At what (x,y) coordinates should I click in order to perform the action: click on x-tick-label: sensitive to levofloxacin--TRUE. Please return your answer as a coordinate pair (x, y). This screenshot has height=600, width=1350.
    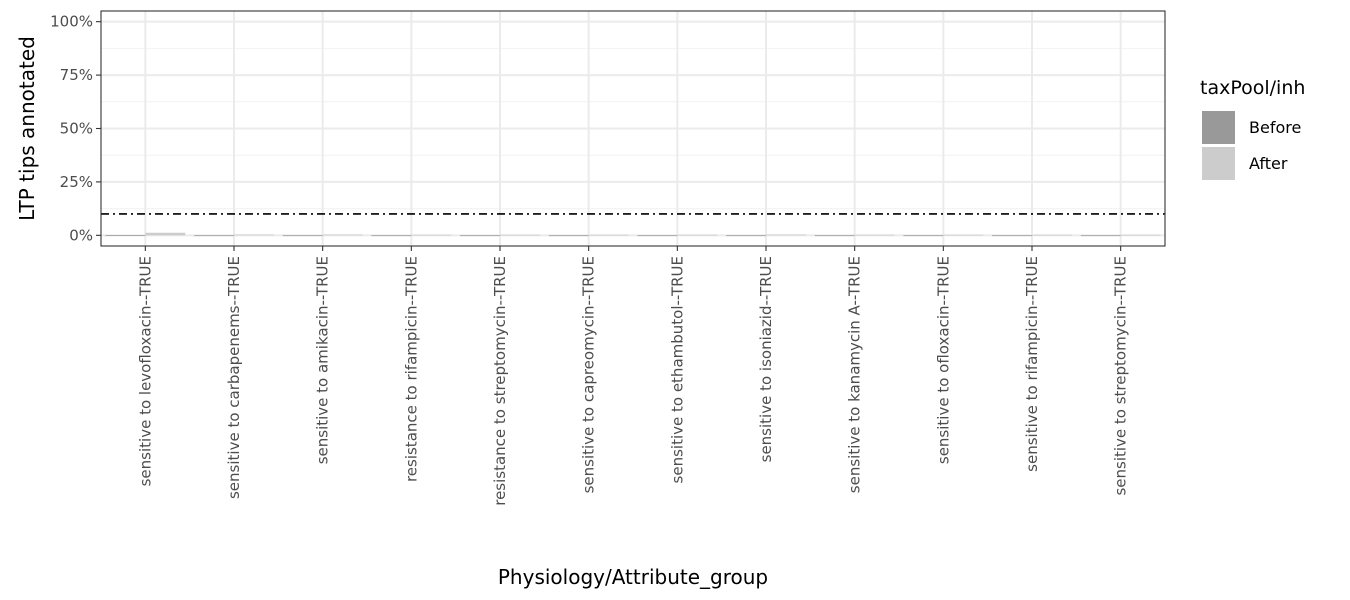
    Looking at the image, I should click on (145, 371).